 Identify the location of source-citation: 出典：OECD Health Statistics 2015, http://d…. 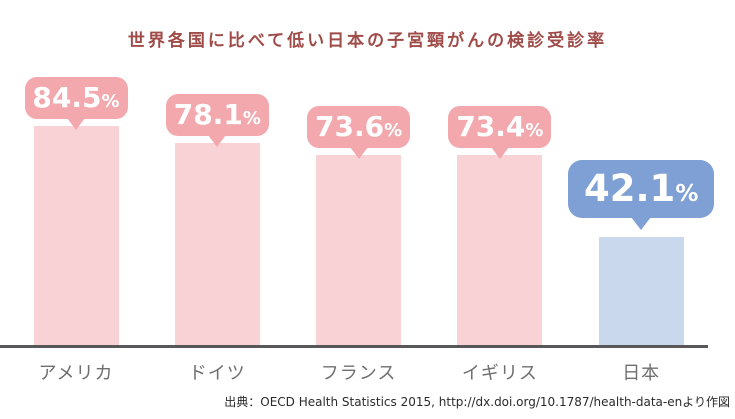
(477, 402).